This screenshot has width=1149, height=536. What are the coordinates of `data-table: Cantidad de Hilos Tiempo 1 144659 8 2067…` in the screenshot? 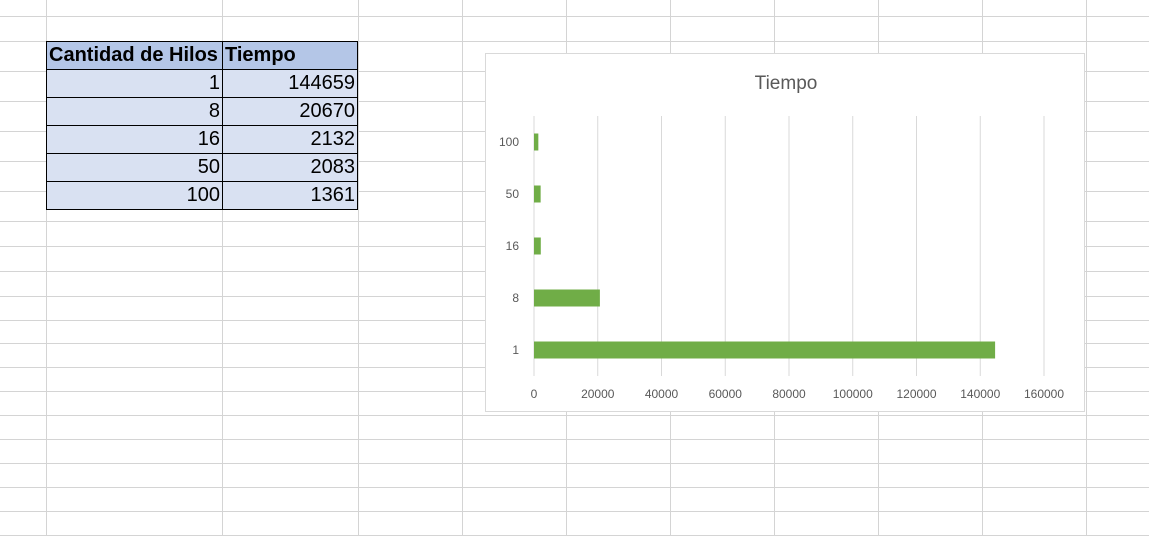 It's located at (202, 125).